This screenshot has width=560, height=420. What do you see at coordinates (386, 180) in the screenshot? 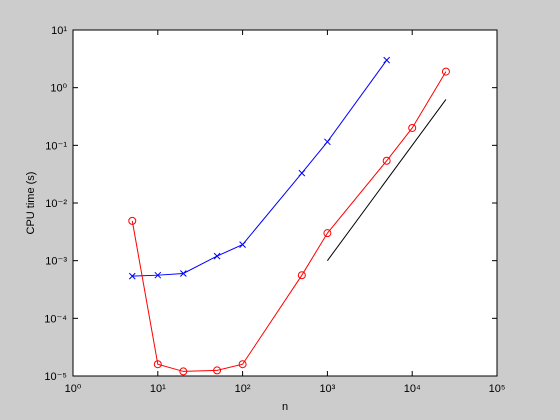
I see `series-line` at bounding box center [386, 180].